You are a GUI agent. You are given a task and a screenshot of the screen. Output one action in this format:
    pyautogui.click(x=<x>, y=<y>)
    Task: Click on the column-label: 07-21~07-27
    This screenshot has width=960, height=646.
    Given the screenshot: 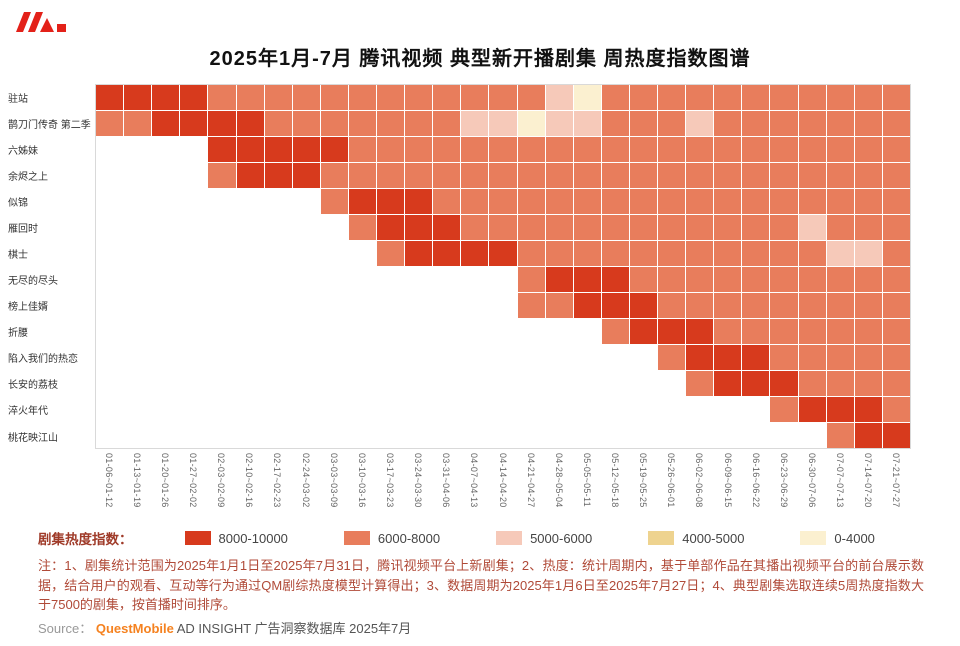 What is the action you would take?
    pyautogui.click(x=896, y=480)
    